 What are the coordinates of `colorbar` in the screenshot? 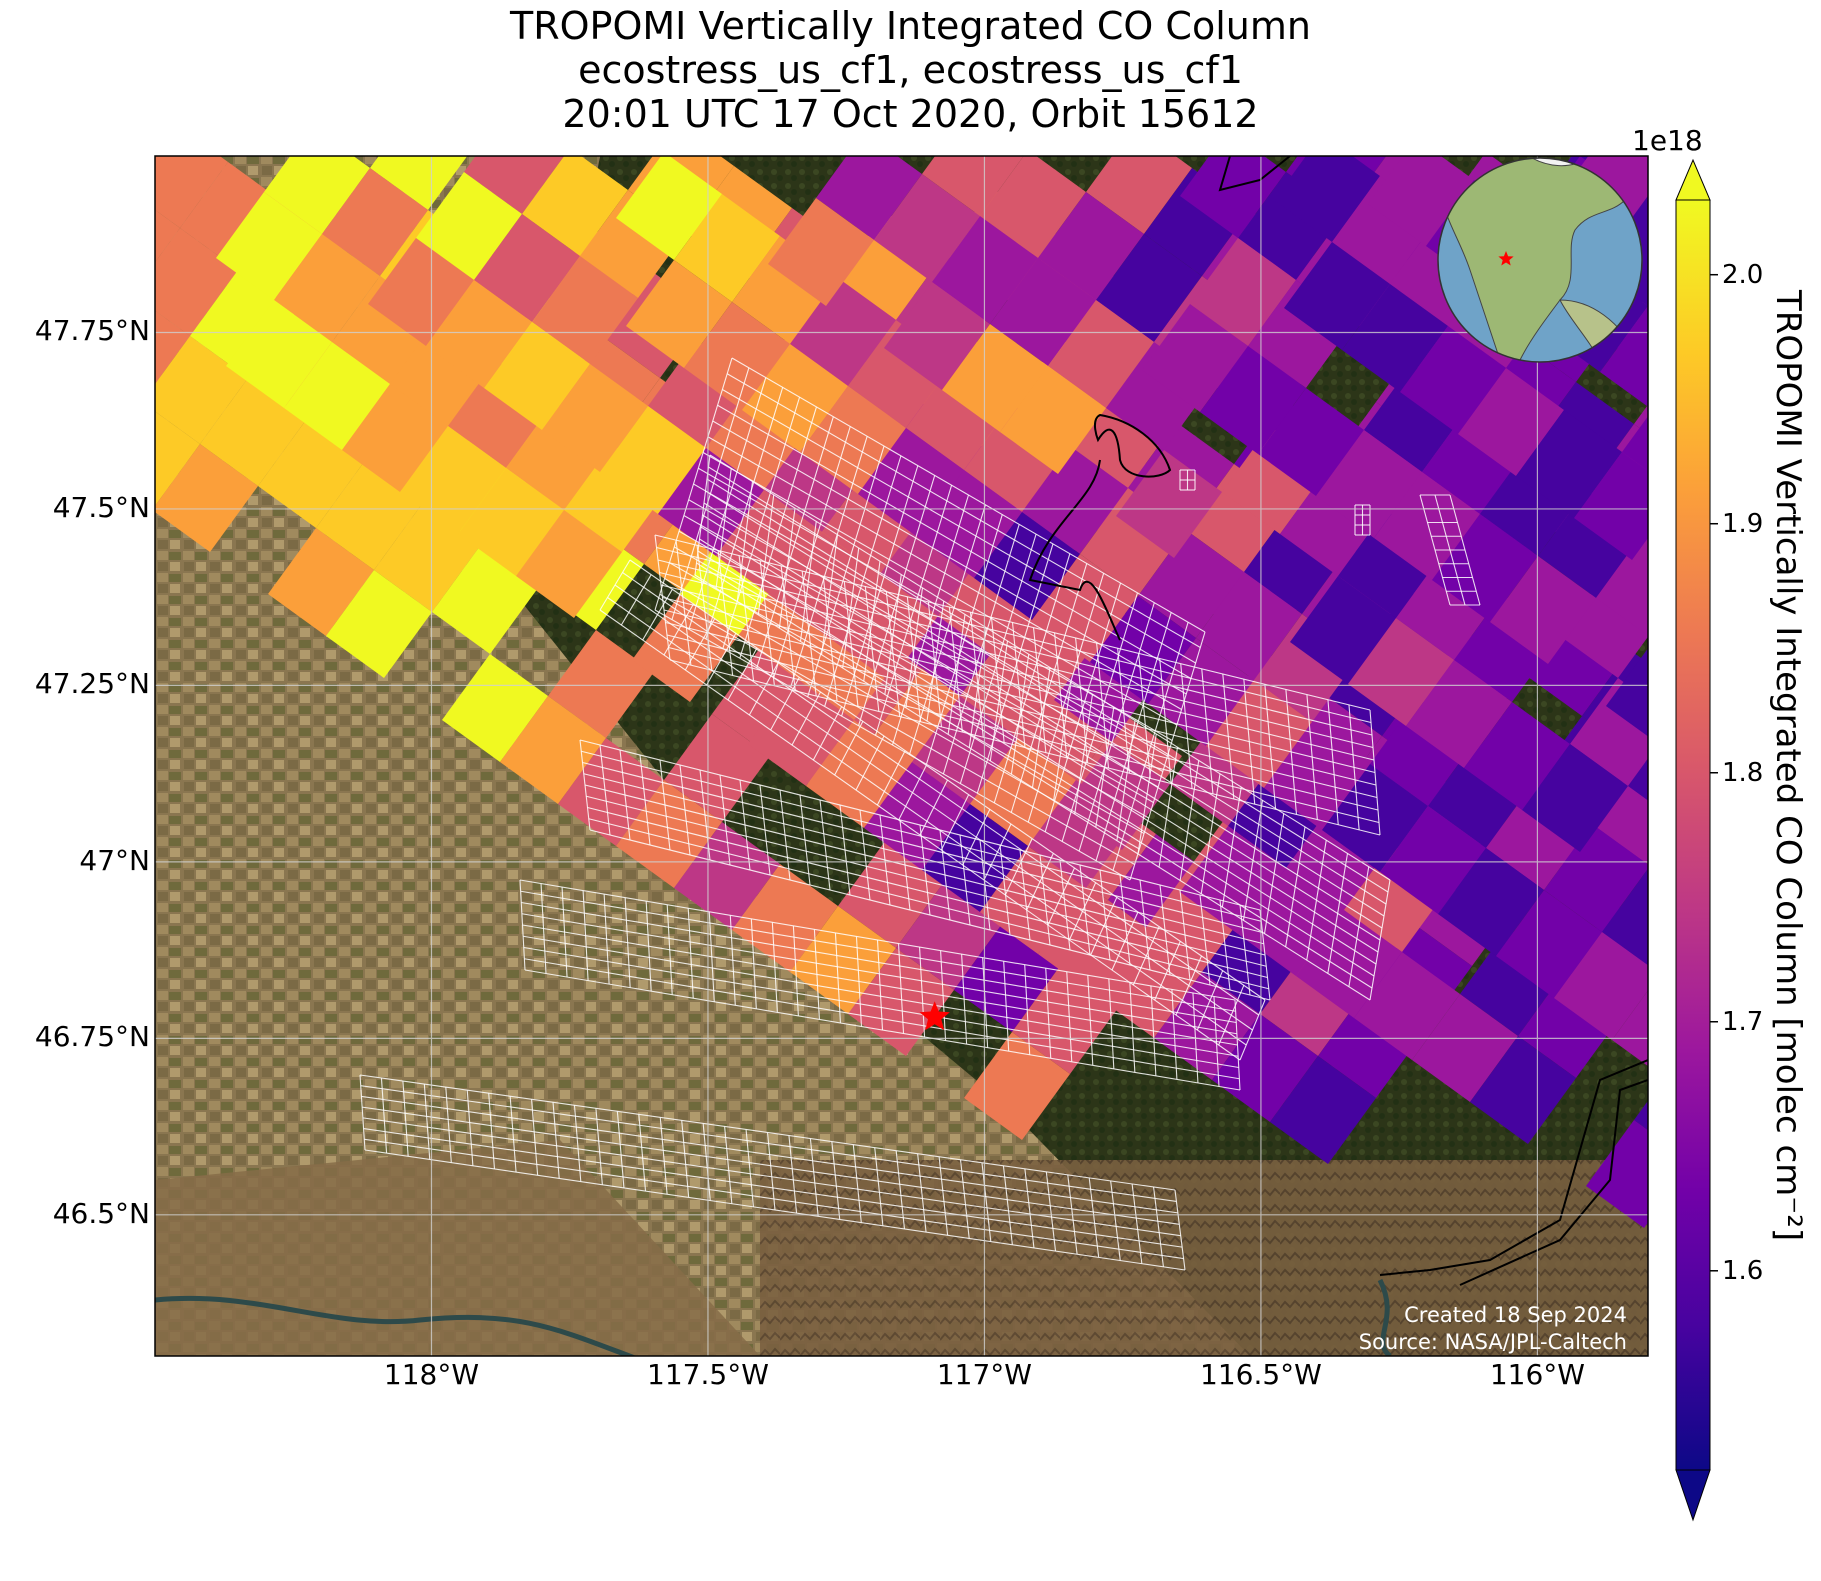 It's located at (1696, 840).